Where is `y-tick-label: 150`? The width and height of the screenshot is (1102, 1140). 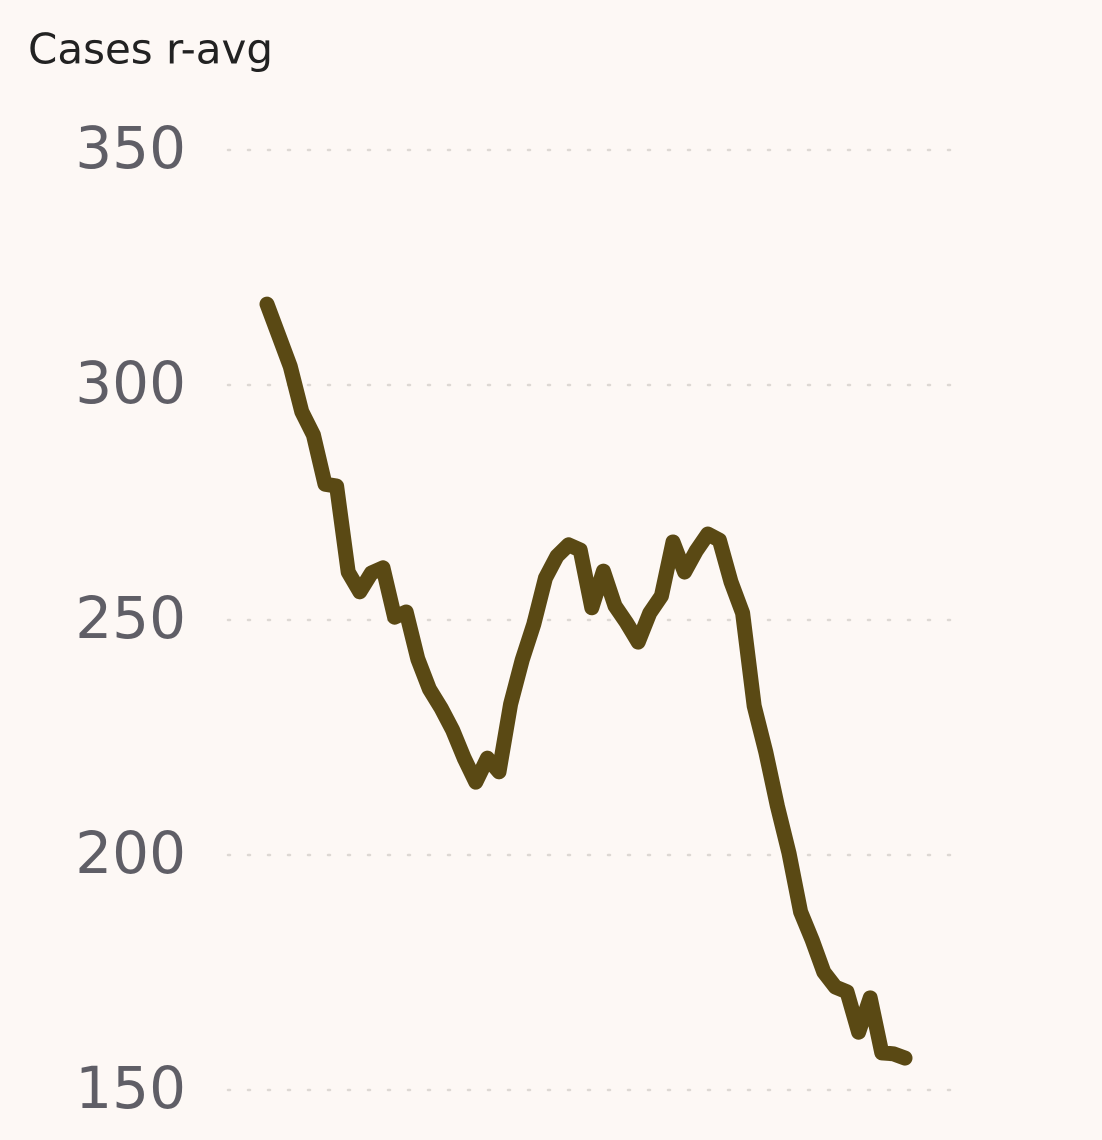
y-tick-label: 150 is located at coordinates (130, 1088).